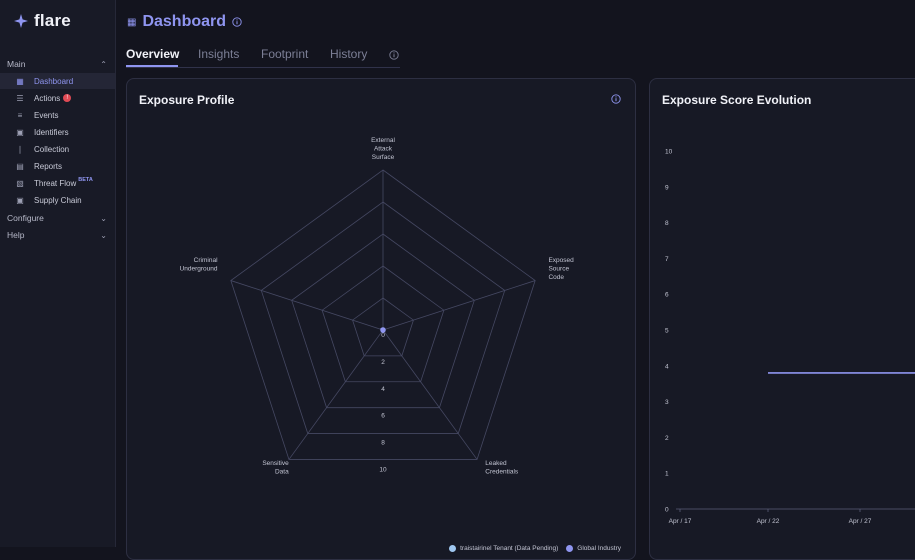  Describe the element at coordinates (20, 98) in the screenshot. I see `list-icon: ☰` at that location.